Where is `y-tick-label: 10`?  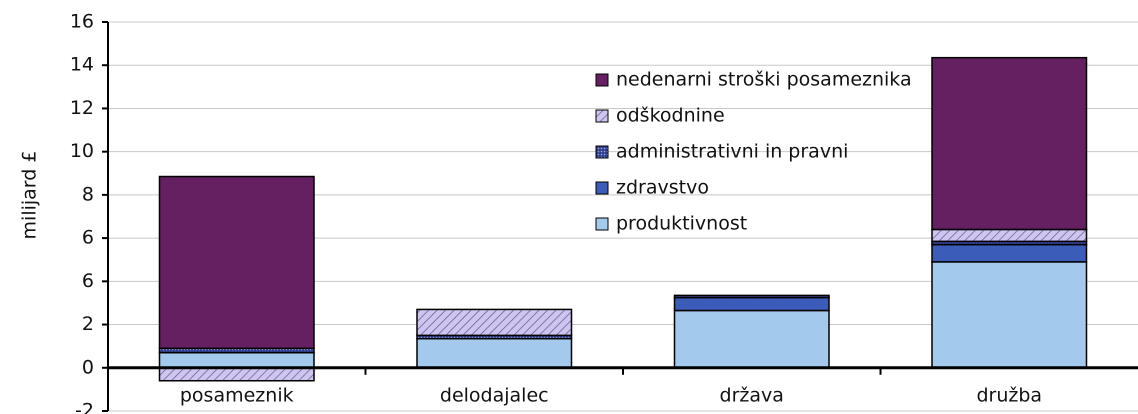
y-tick-label: 10 is located at coordinates (82, 151).